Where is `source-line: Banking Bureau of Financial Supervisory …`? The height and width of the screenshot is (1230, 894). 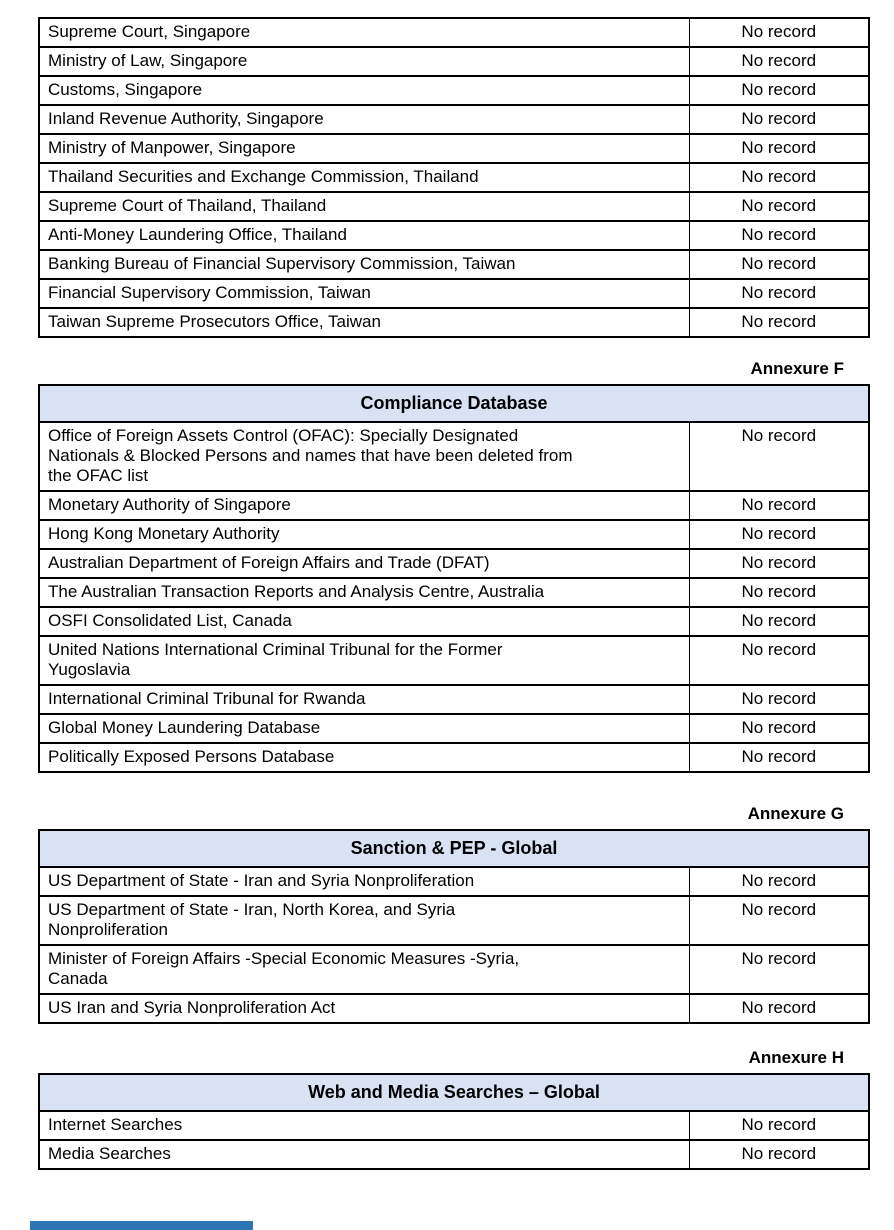
source-line: Banking Bureau of Financial Supervisory … is located at coordinates (282, 263).